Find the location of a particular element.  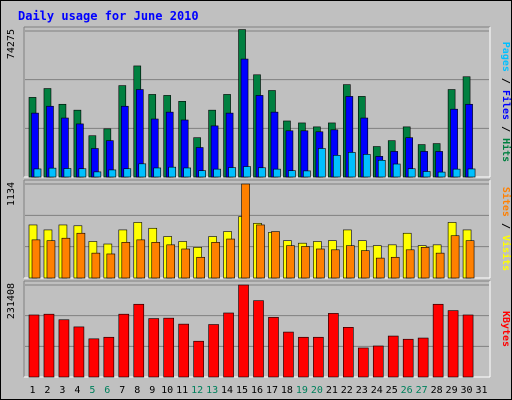

x-tick-label: 31 is located at coordinates (481, 390).